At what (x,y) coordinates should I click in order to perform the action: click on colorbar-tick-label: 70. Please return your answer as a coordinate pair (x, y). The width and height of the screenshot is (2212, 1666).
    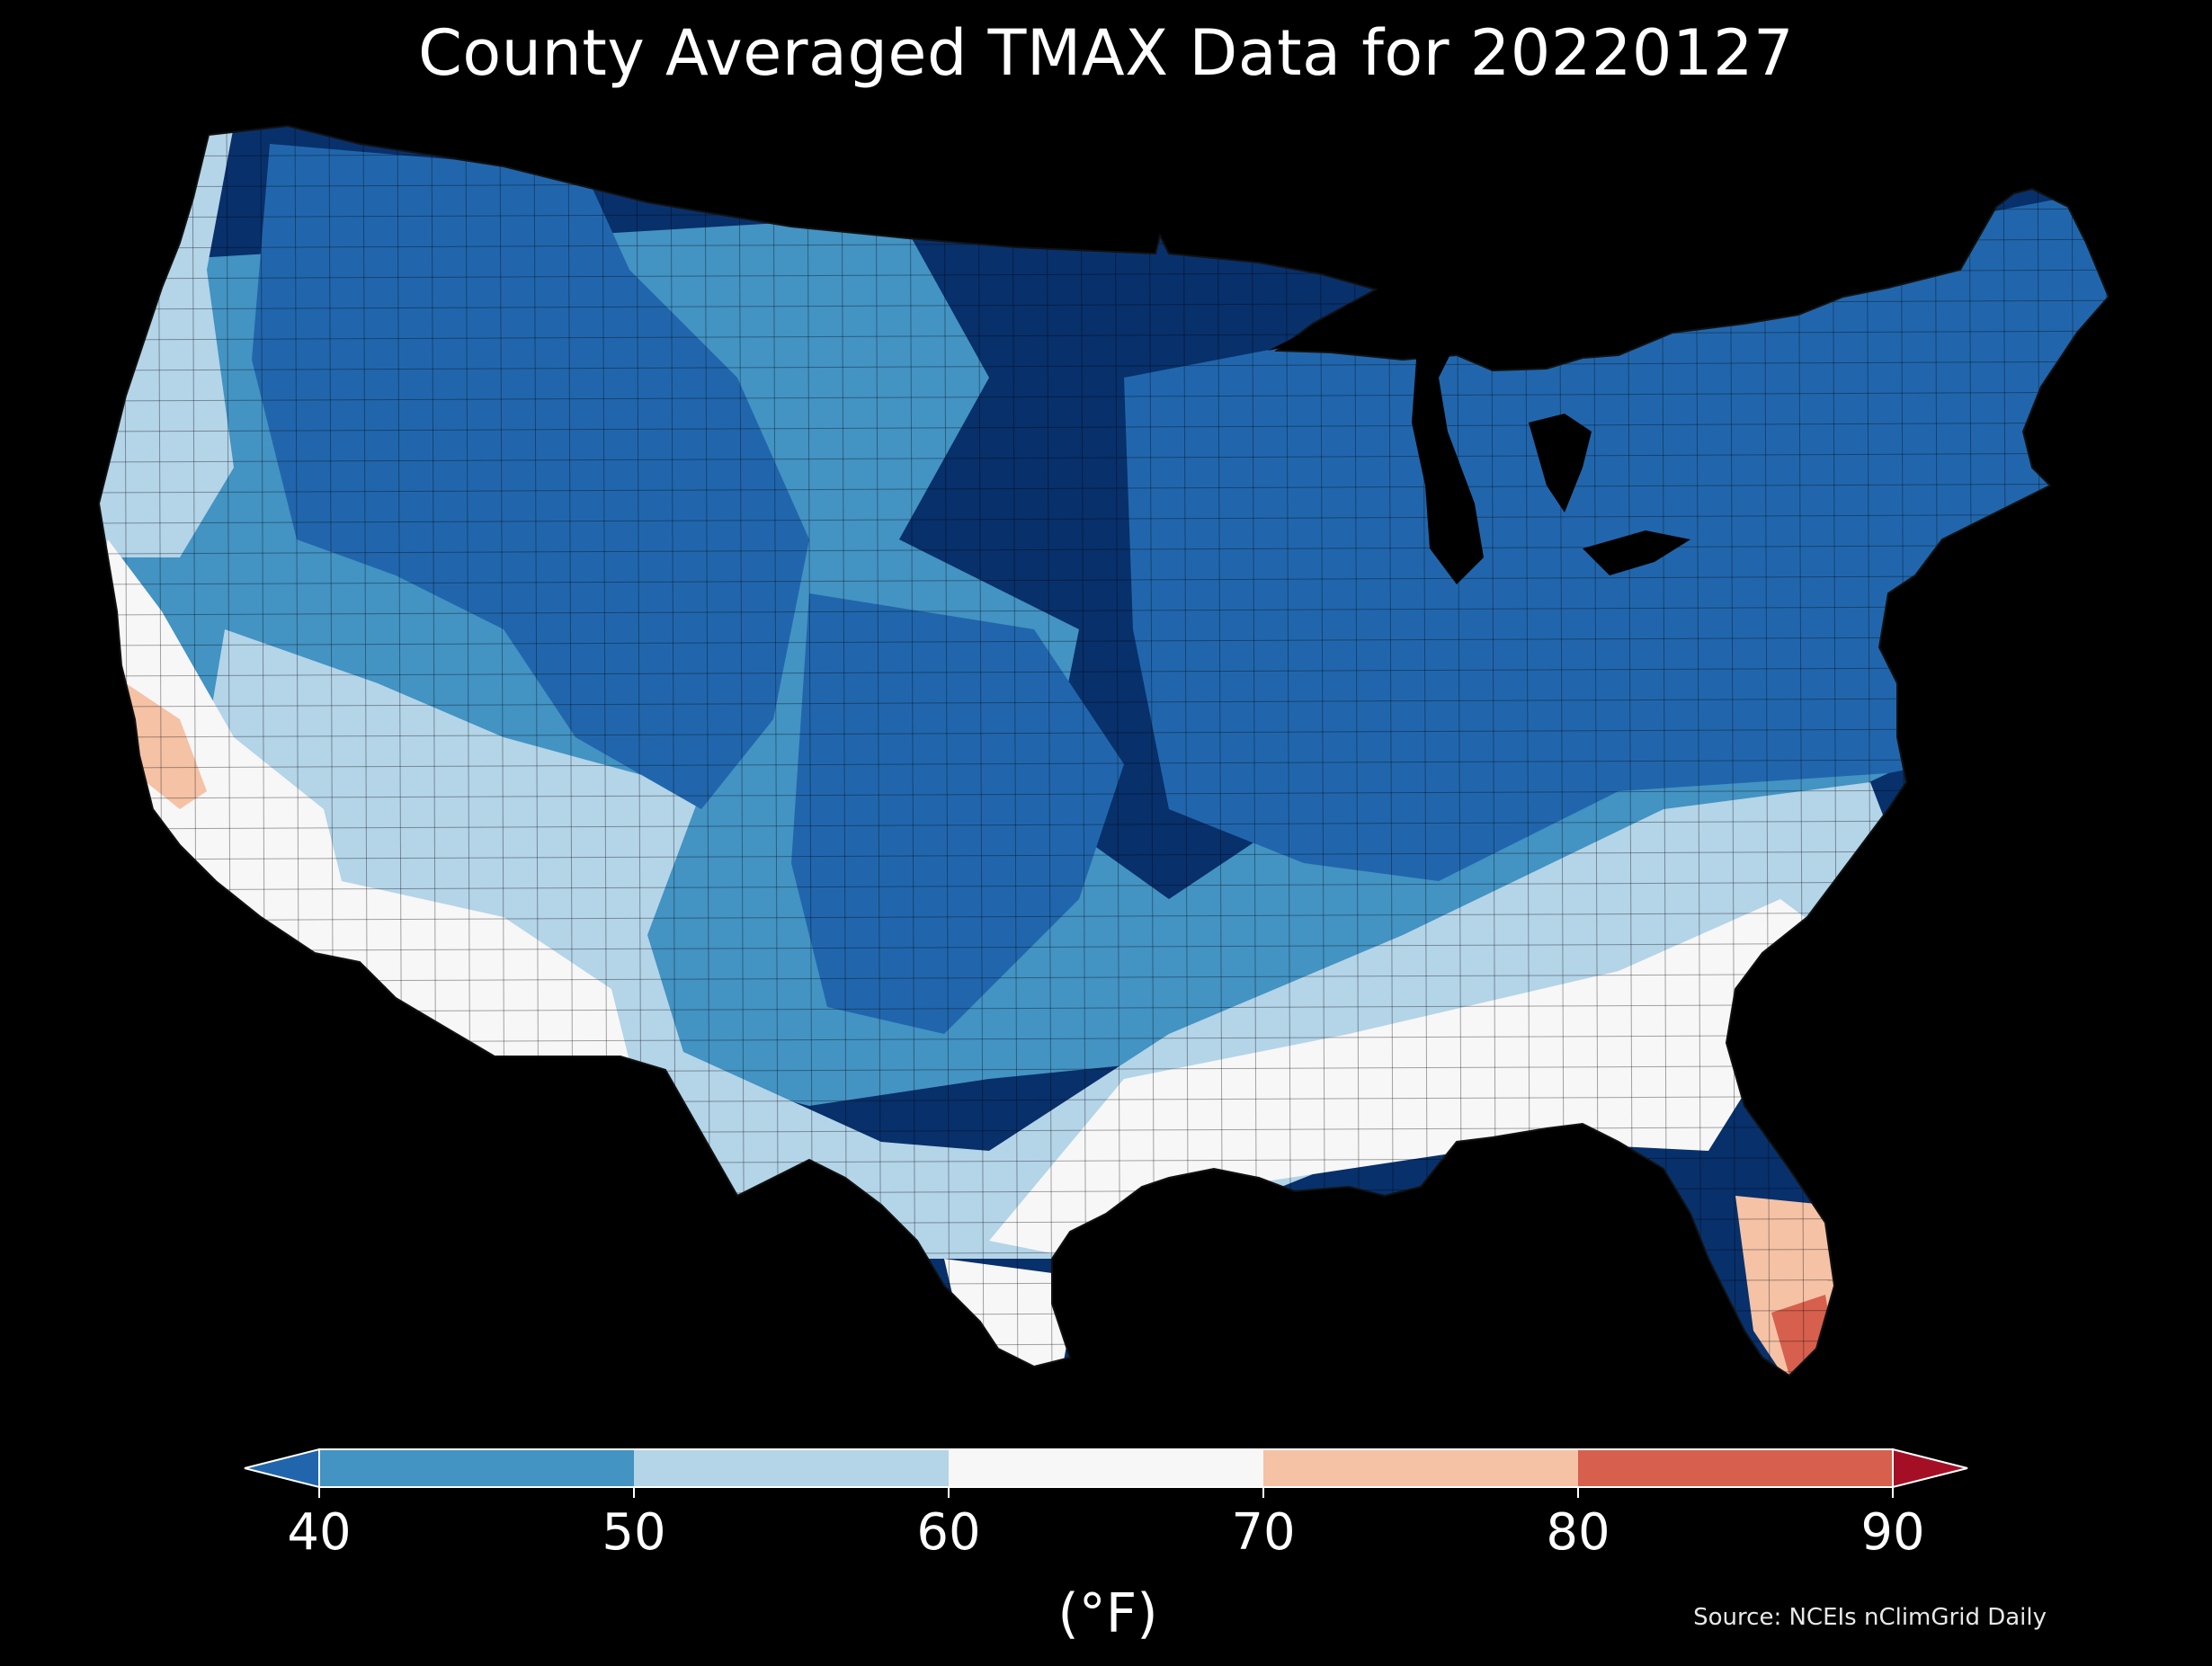
    Looking at the image, I should click on (1263, 1532).